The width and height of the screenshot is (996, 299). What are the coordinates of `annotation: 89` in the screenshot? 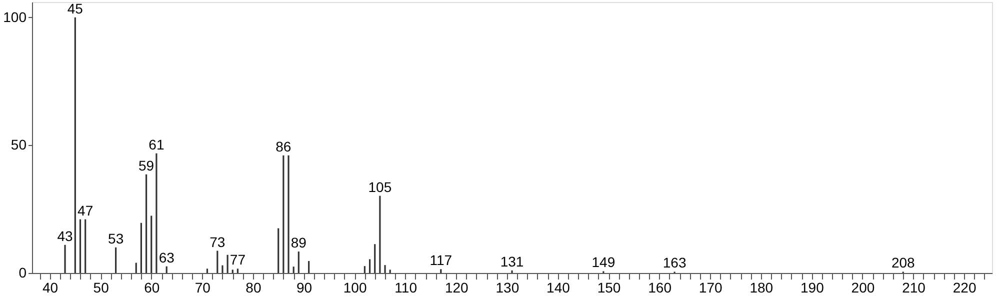 It's located at (298, 242).